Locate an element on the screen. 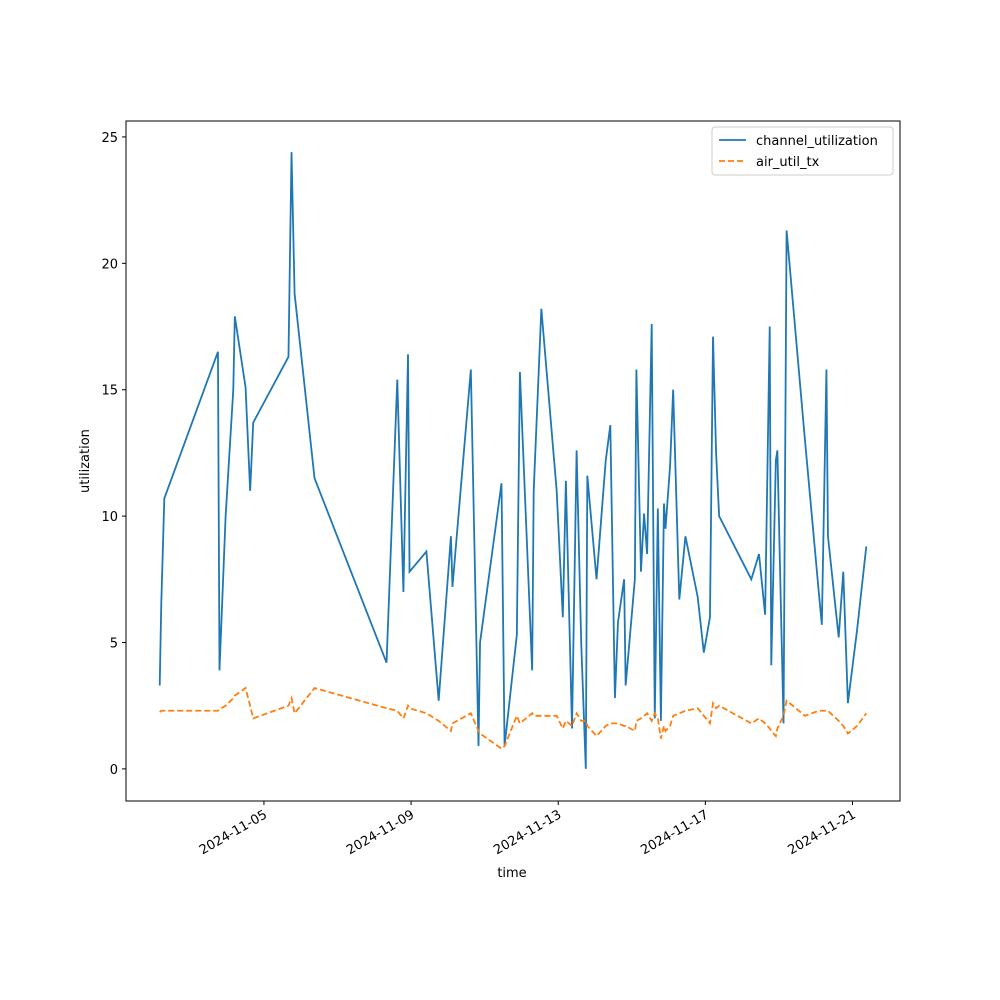 This screenshot has height=1000, width=1000. legend-box is located at coordinates (802, 151).